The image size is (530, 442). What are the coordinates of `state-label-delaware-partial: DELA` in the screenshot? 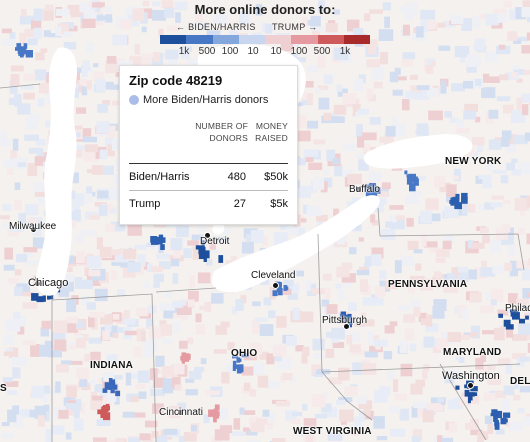 It's located at (520, 381).